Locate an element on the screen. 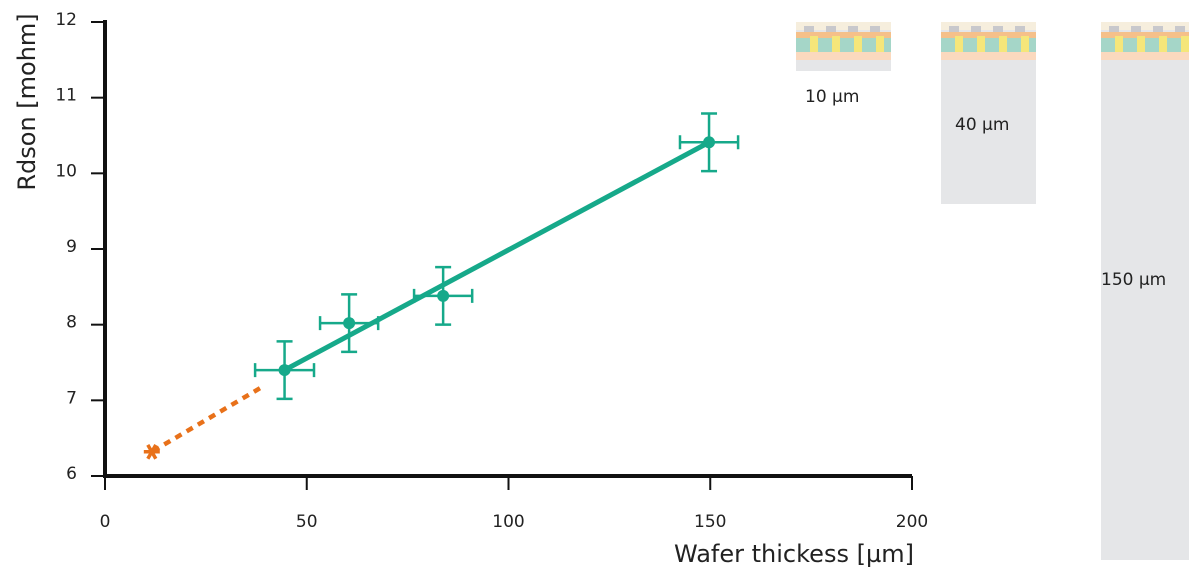  x-axis-label: Wafer thickess [µm] is located at coordinates (794, 554).